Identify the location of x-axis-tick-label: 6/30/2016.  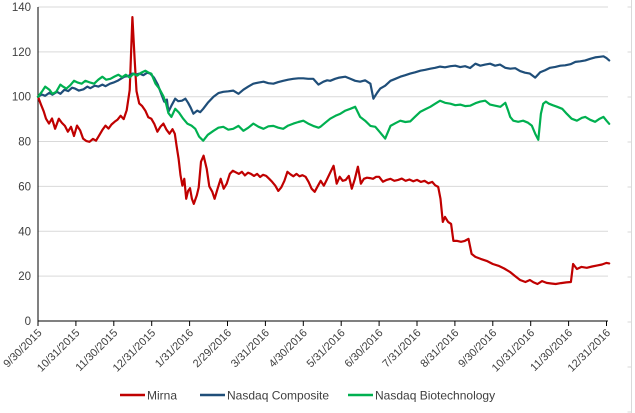
(364, 348).